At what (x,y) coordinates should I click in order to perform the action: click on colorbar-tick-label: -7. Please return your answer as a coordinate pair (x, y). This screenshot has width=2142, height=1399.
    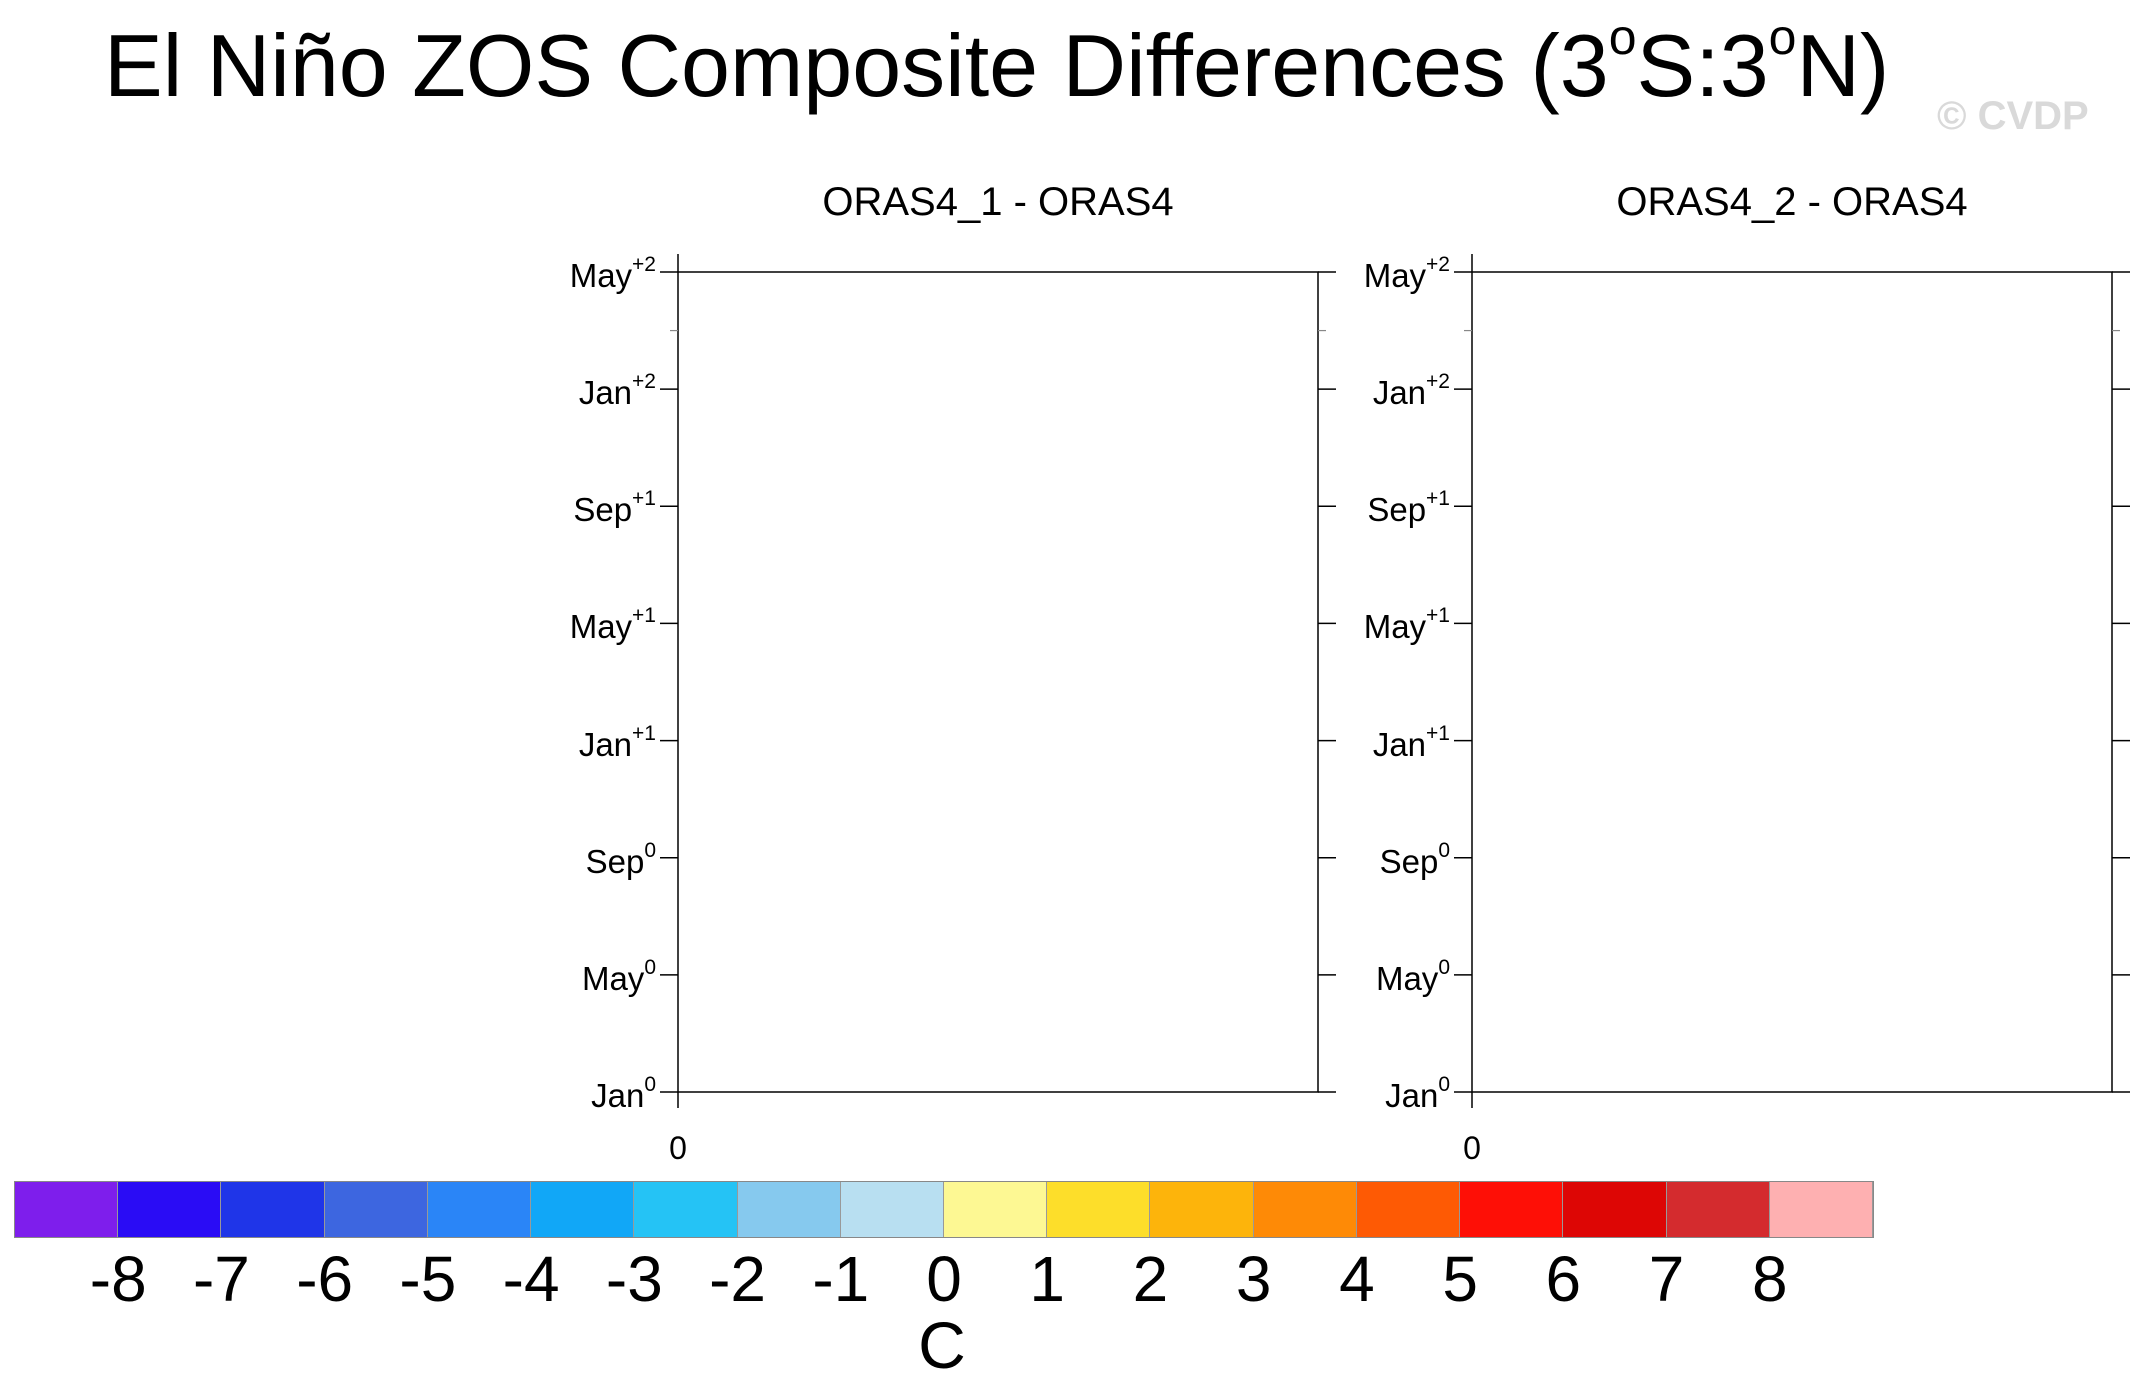
    Looking at the image, I should click on (221, 1279).